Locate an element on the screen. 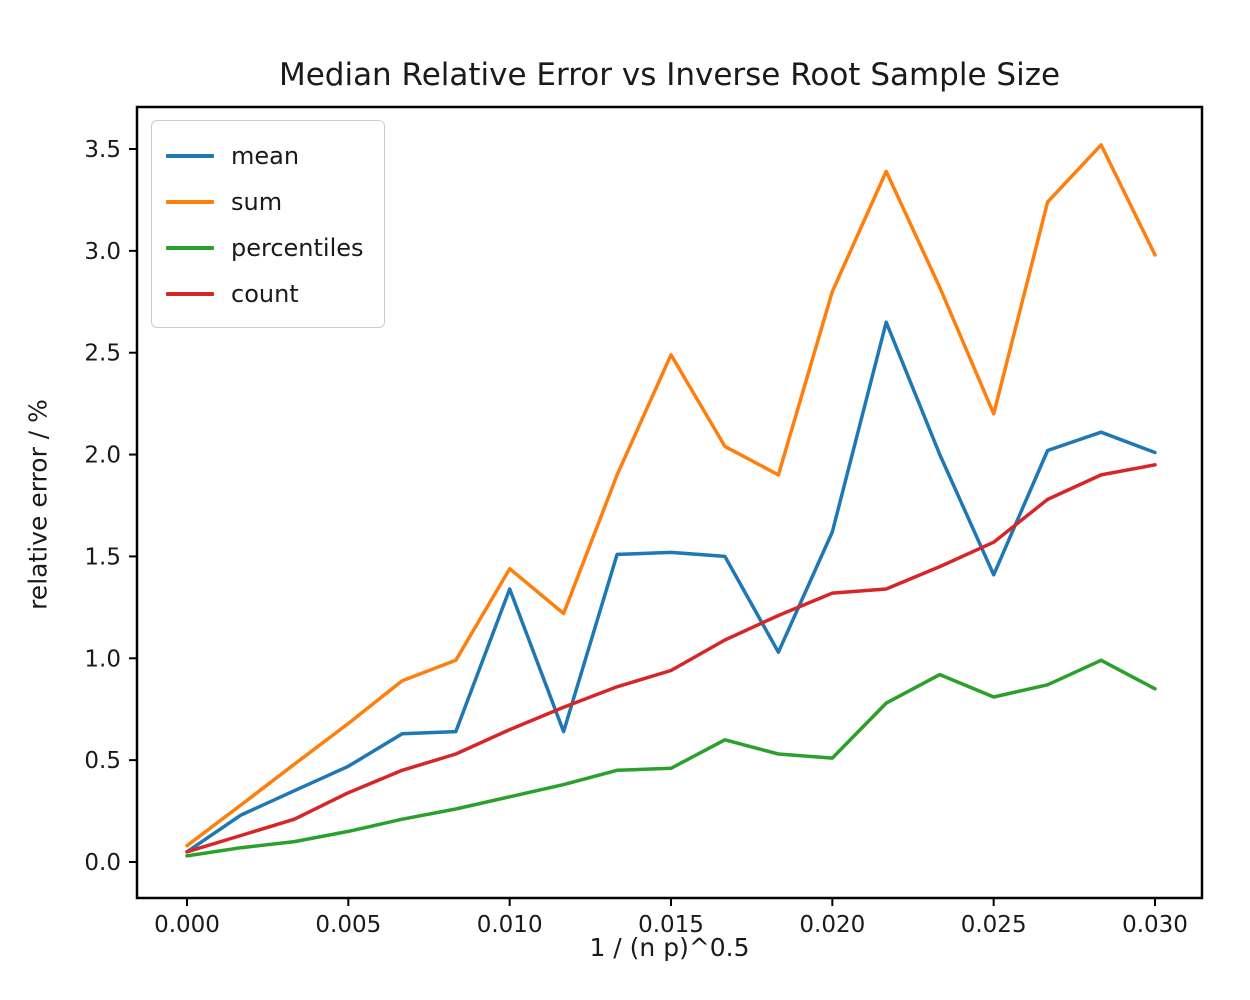 Image resolution: width=1250 pixels, height=1000 pixels. legend-label-mean: mean is located at coordinates (265, 156).